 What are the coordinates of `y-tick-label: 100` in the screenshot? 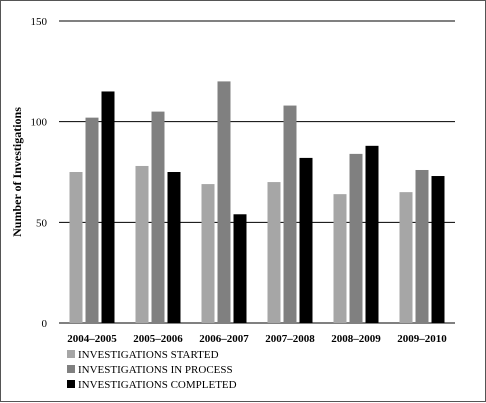 It's located at (39, 123).